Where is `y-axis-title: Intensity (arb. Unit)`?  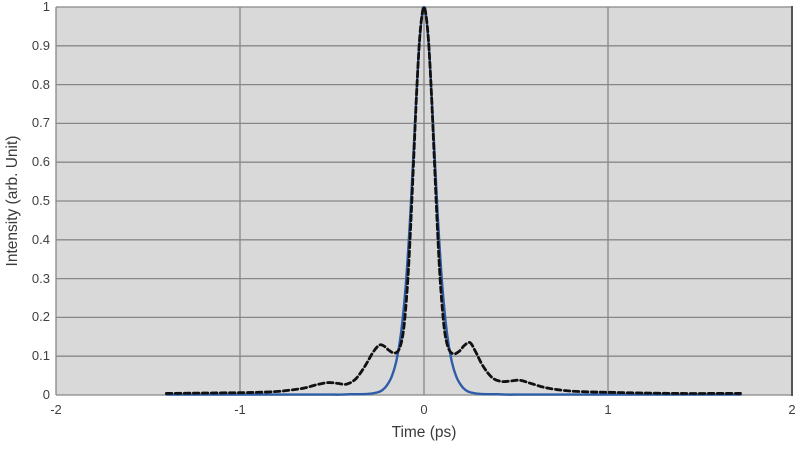
y-axis-title: Intensity (arb. Unit) is located at coordinates (12, 201).